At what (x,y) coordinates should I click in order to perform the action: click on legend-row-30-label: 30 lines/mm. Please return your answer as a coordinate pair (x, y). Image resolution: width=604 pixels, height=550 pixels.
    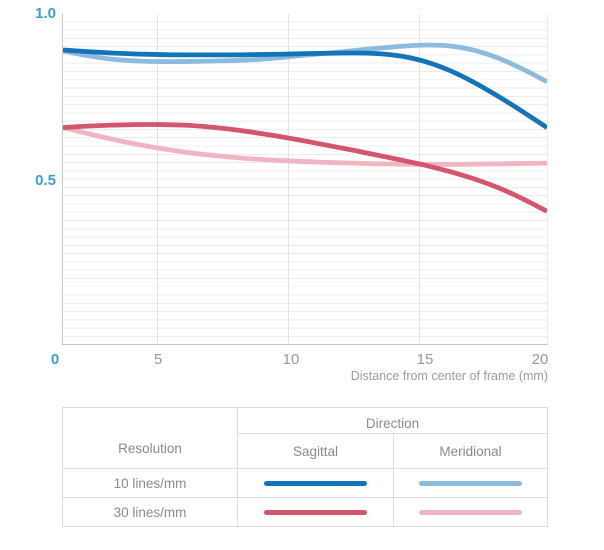
    Looking at the image, I should click on (150, 511).